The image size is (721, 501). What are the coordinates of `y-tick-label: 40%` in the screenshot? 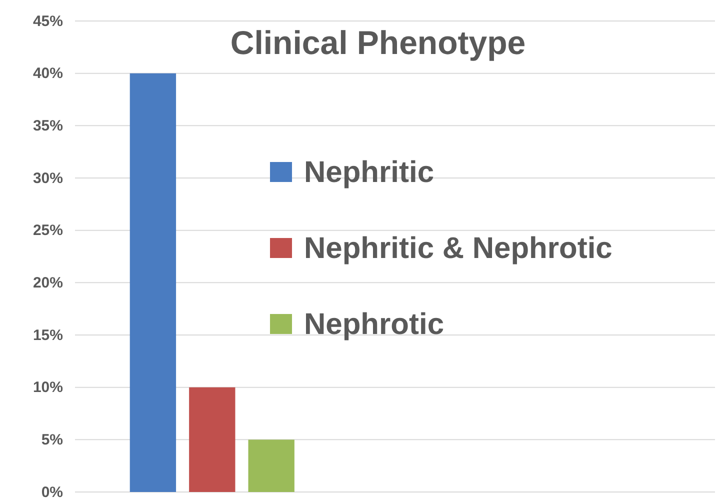 It's located at (47, 73).